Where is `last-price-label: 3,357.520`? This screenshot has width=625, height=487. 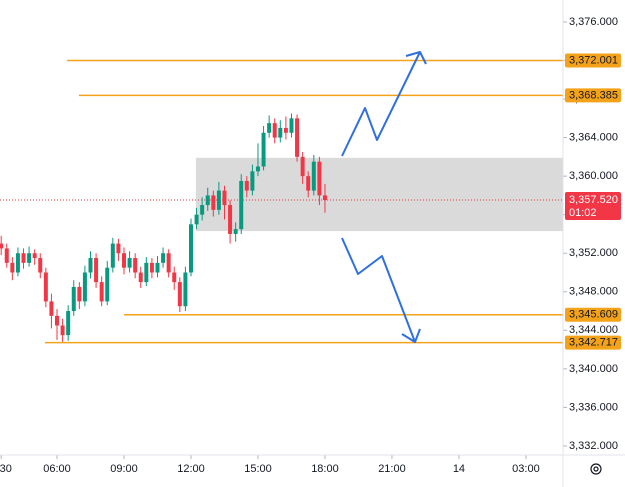 last-price-label: 3,357.520 is located at coordinates (593, 200).